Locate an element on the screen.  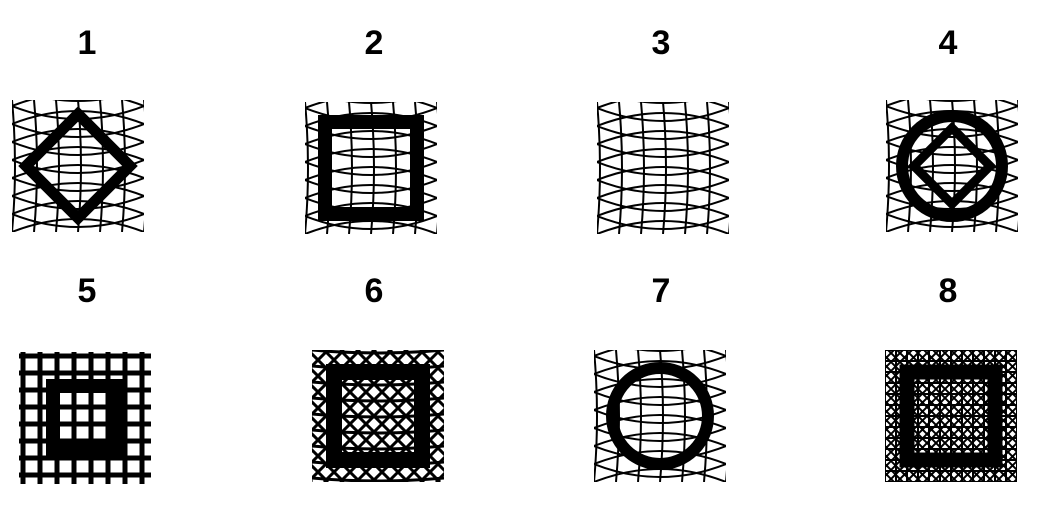
circle-on-curved-mesh-icon is located at coordinates (660, 416).